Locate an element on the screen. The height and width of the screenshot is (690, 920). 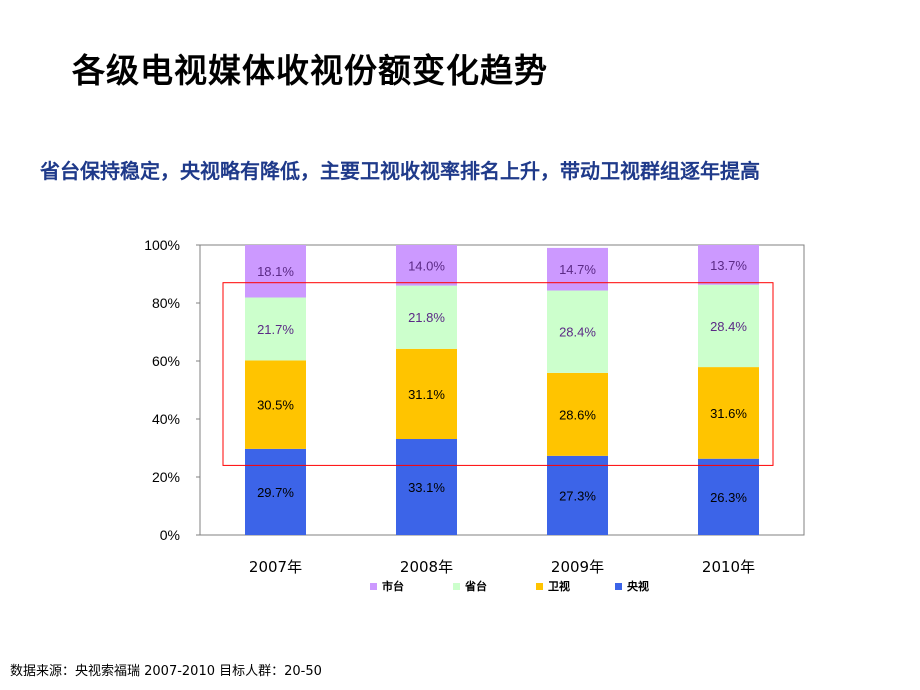
y-tick-label: 40% is located at coordinates (166, 419).